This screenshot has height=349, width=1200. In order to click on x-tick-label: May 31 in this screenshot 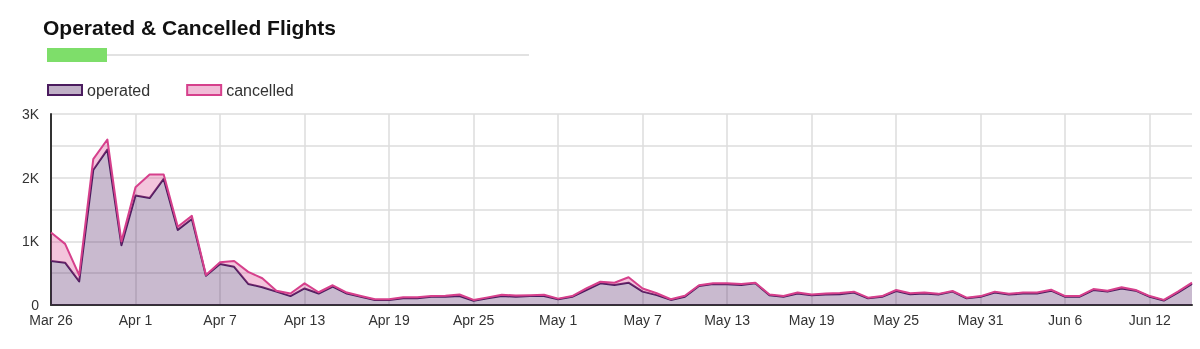, I will do `click(980, 320)`.